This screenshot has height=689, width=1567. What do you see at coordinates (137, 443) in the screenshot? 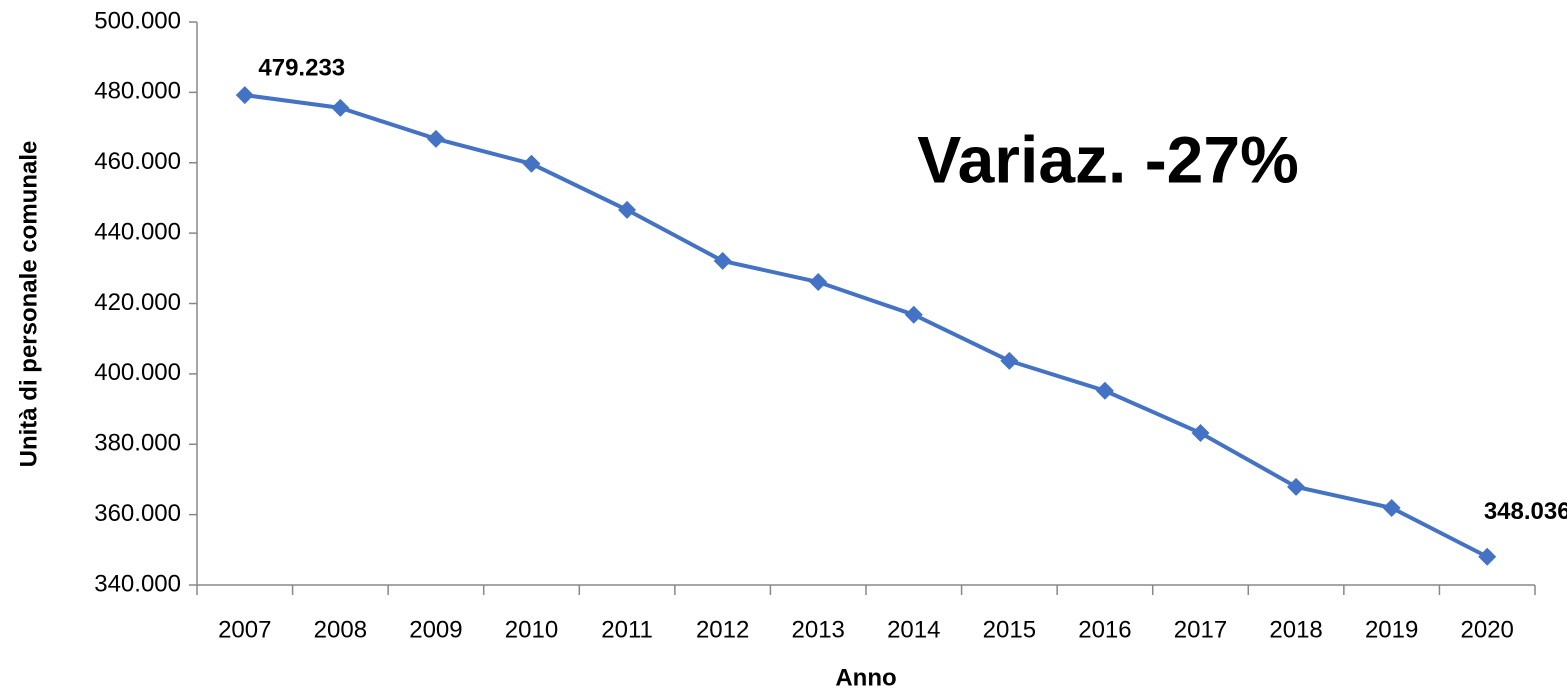
I see `y-tick-label: 380.000` at bounding box center [137, 443].